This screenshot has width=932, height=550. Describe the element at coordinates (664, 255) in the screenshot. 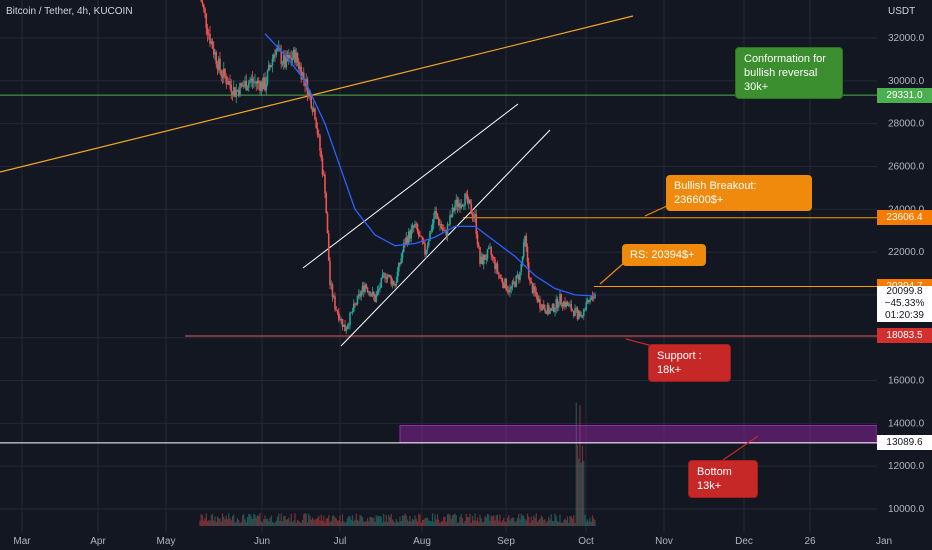

I see `note-rs: RS: 20394$+` at that location.